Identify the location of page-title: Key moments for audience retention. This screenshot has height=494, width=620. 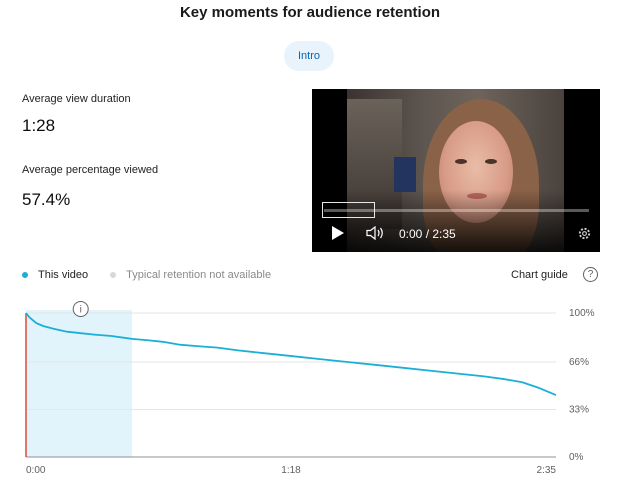
(310, 12).